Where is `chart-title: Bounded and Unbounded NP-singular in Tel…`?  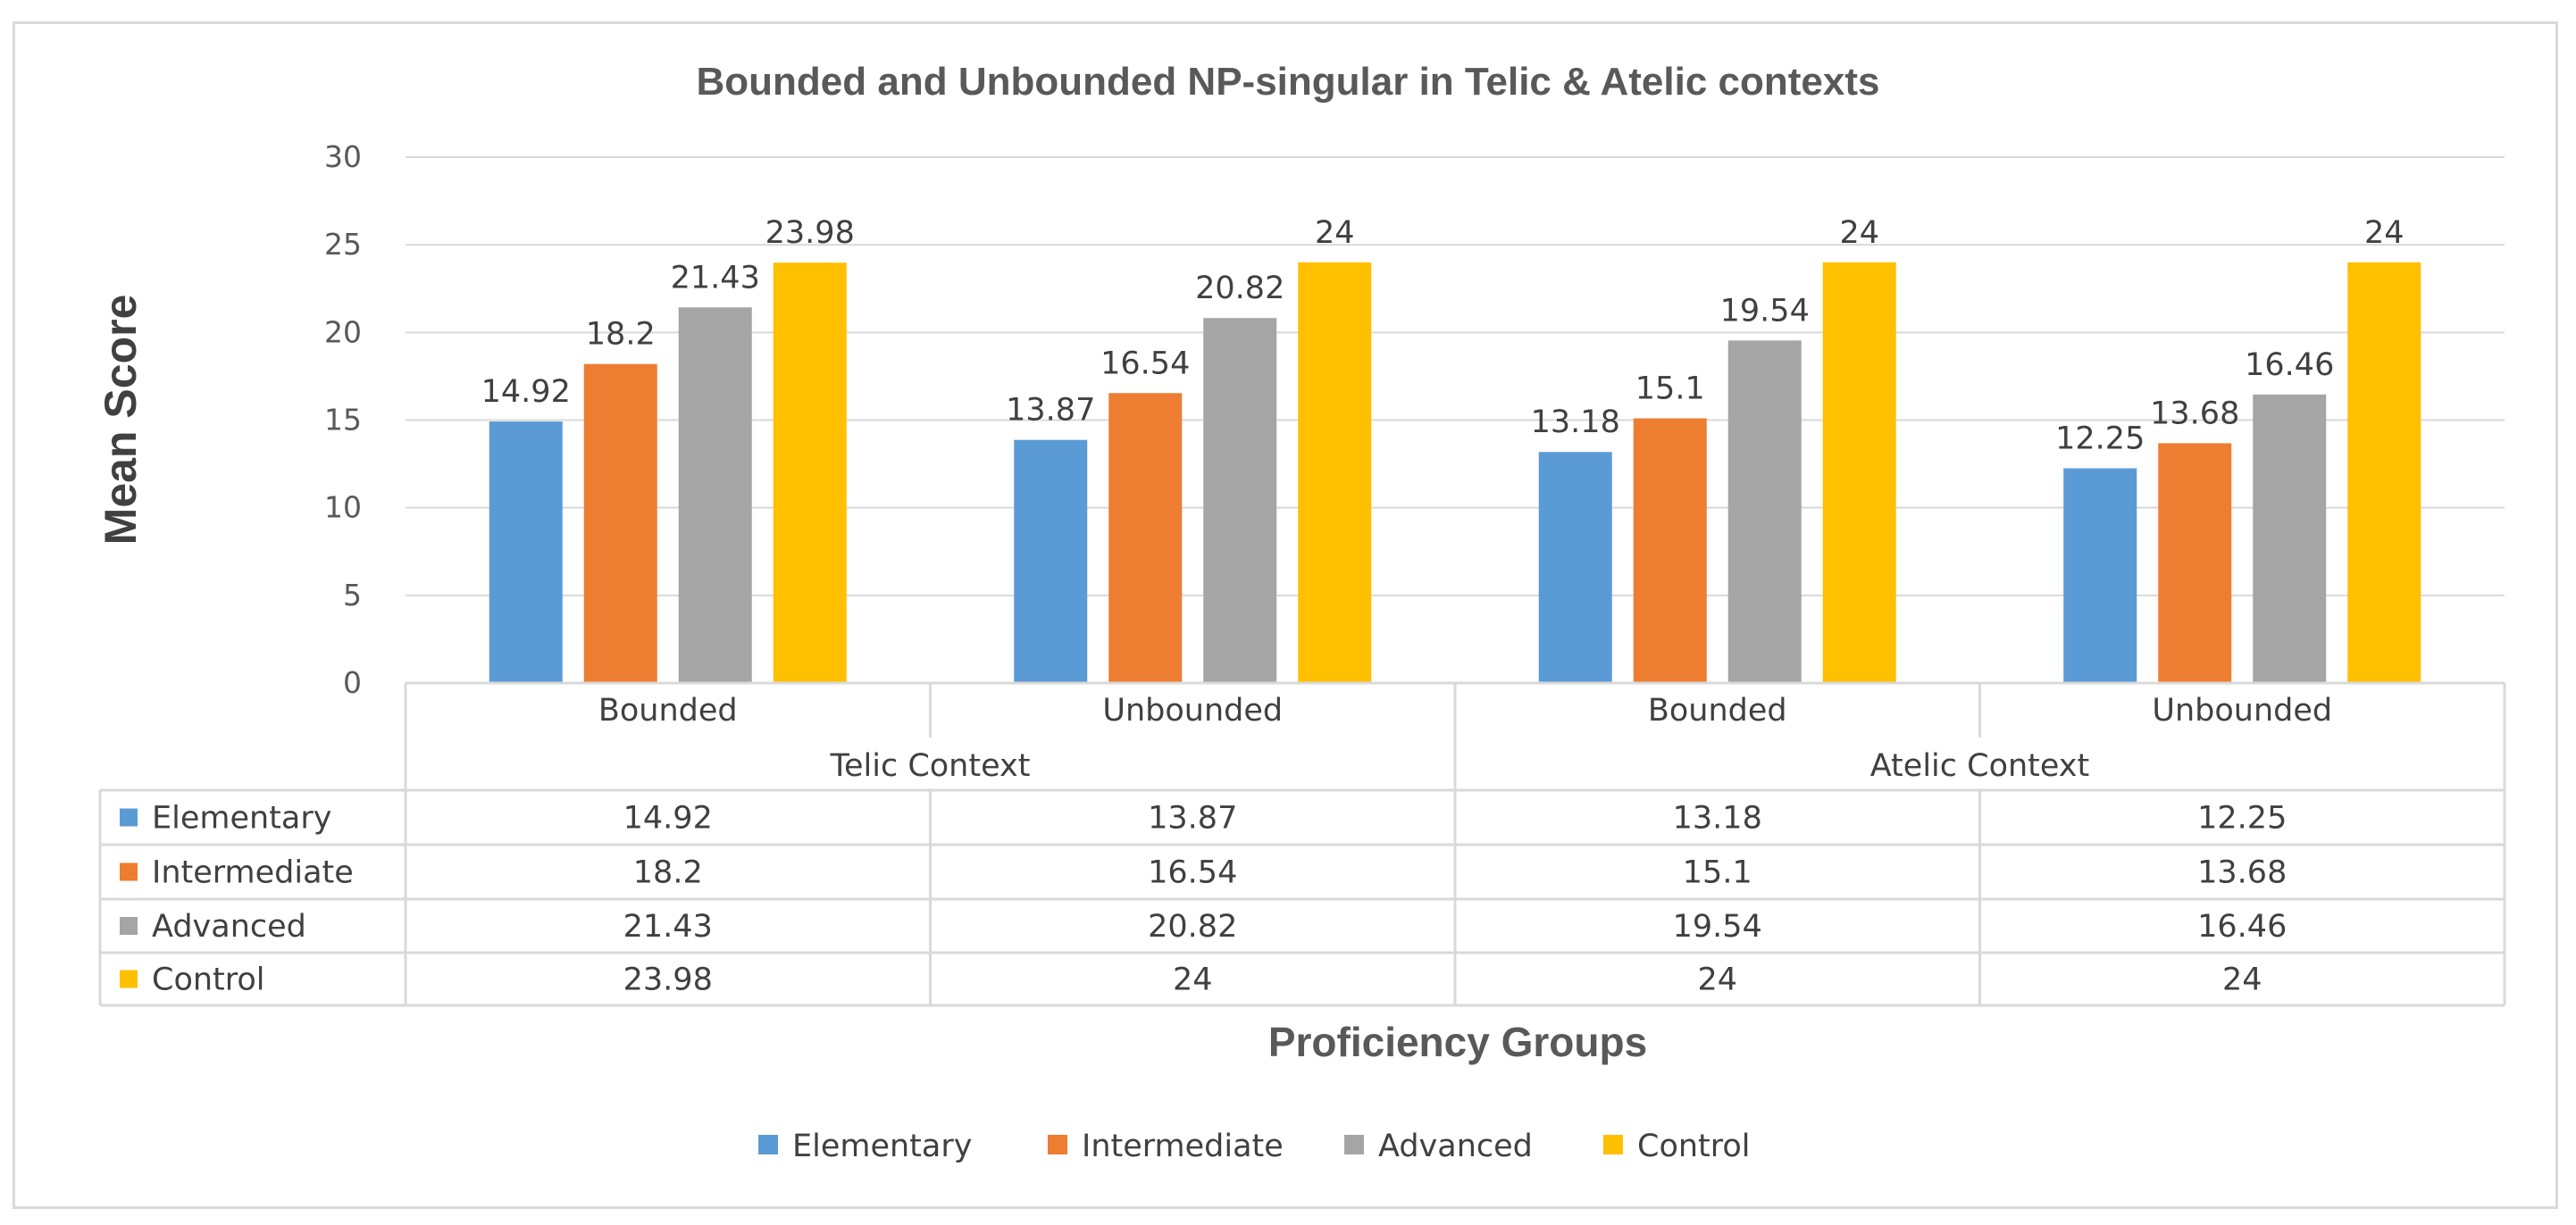
chart-title: Bounded and Unbounded NP-singular in Tel… is located at coordinates (1289, 82).